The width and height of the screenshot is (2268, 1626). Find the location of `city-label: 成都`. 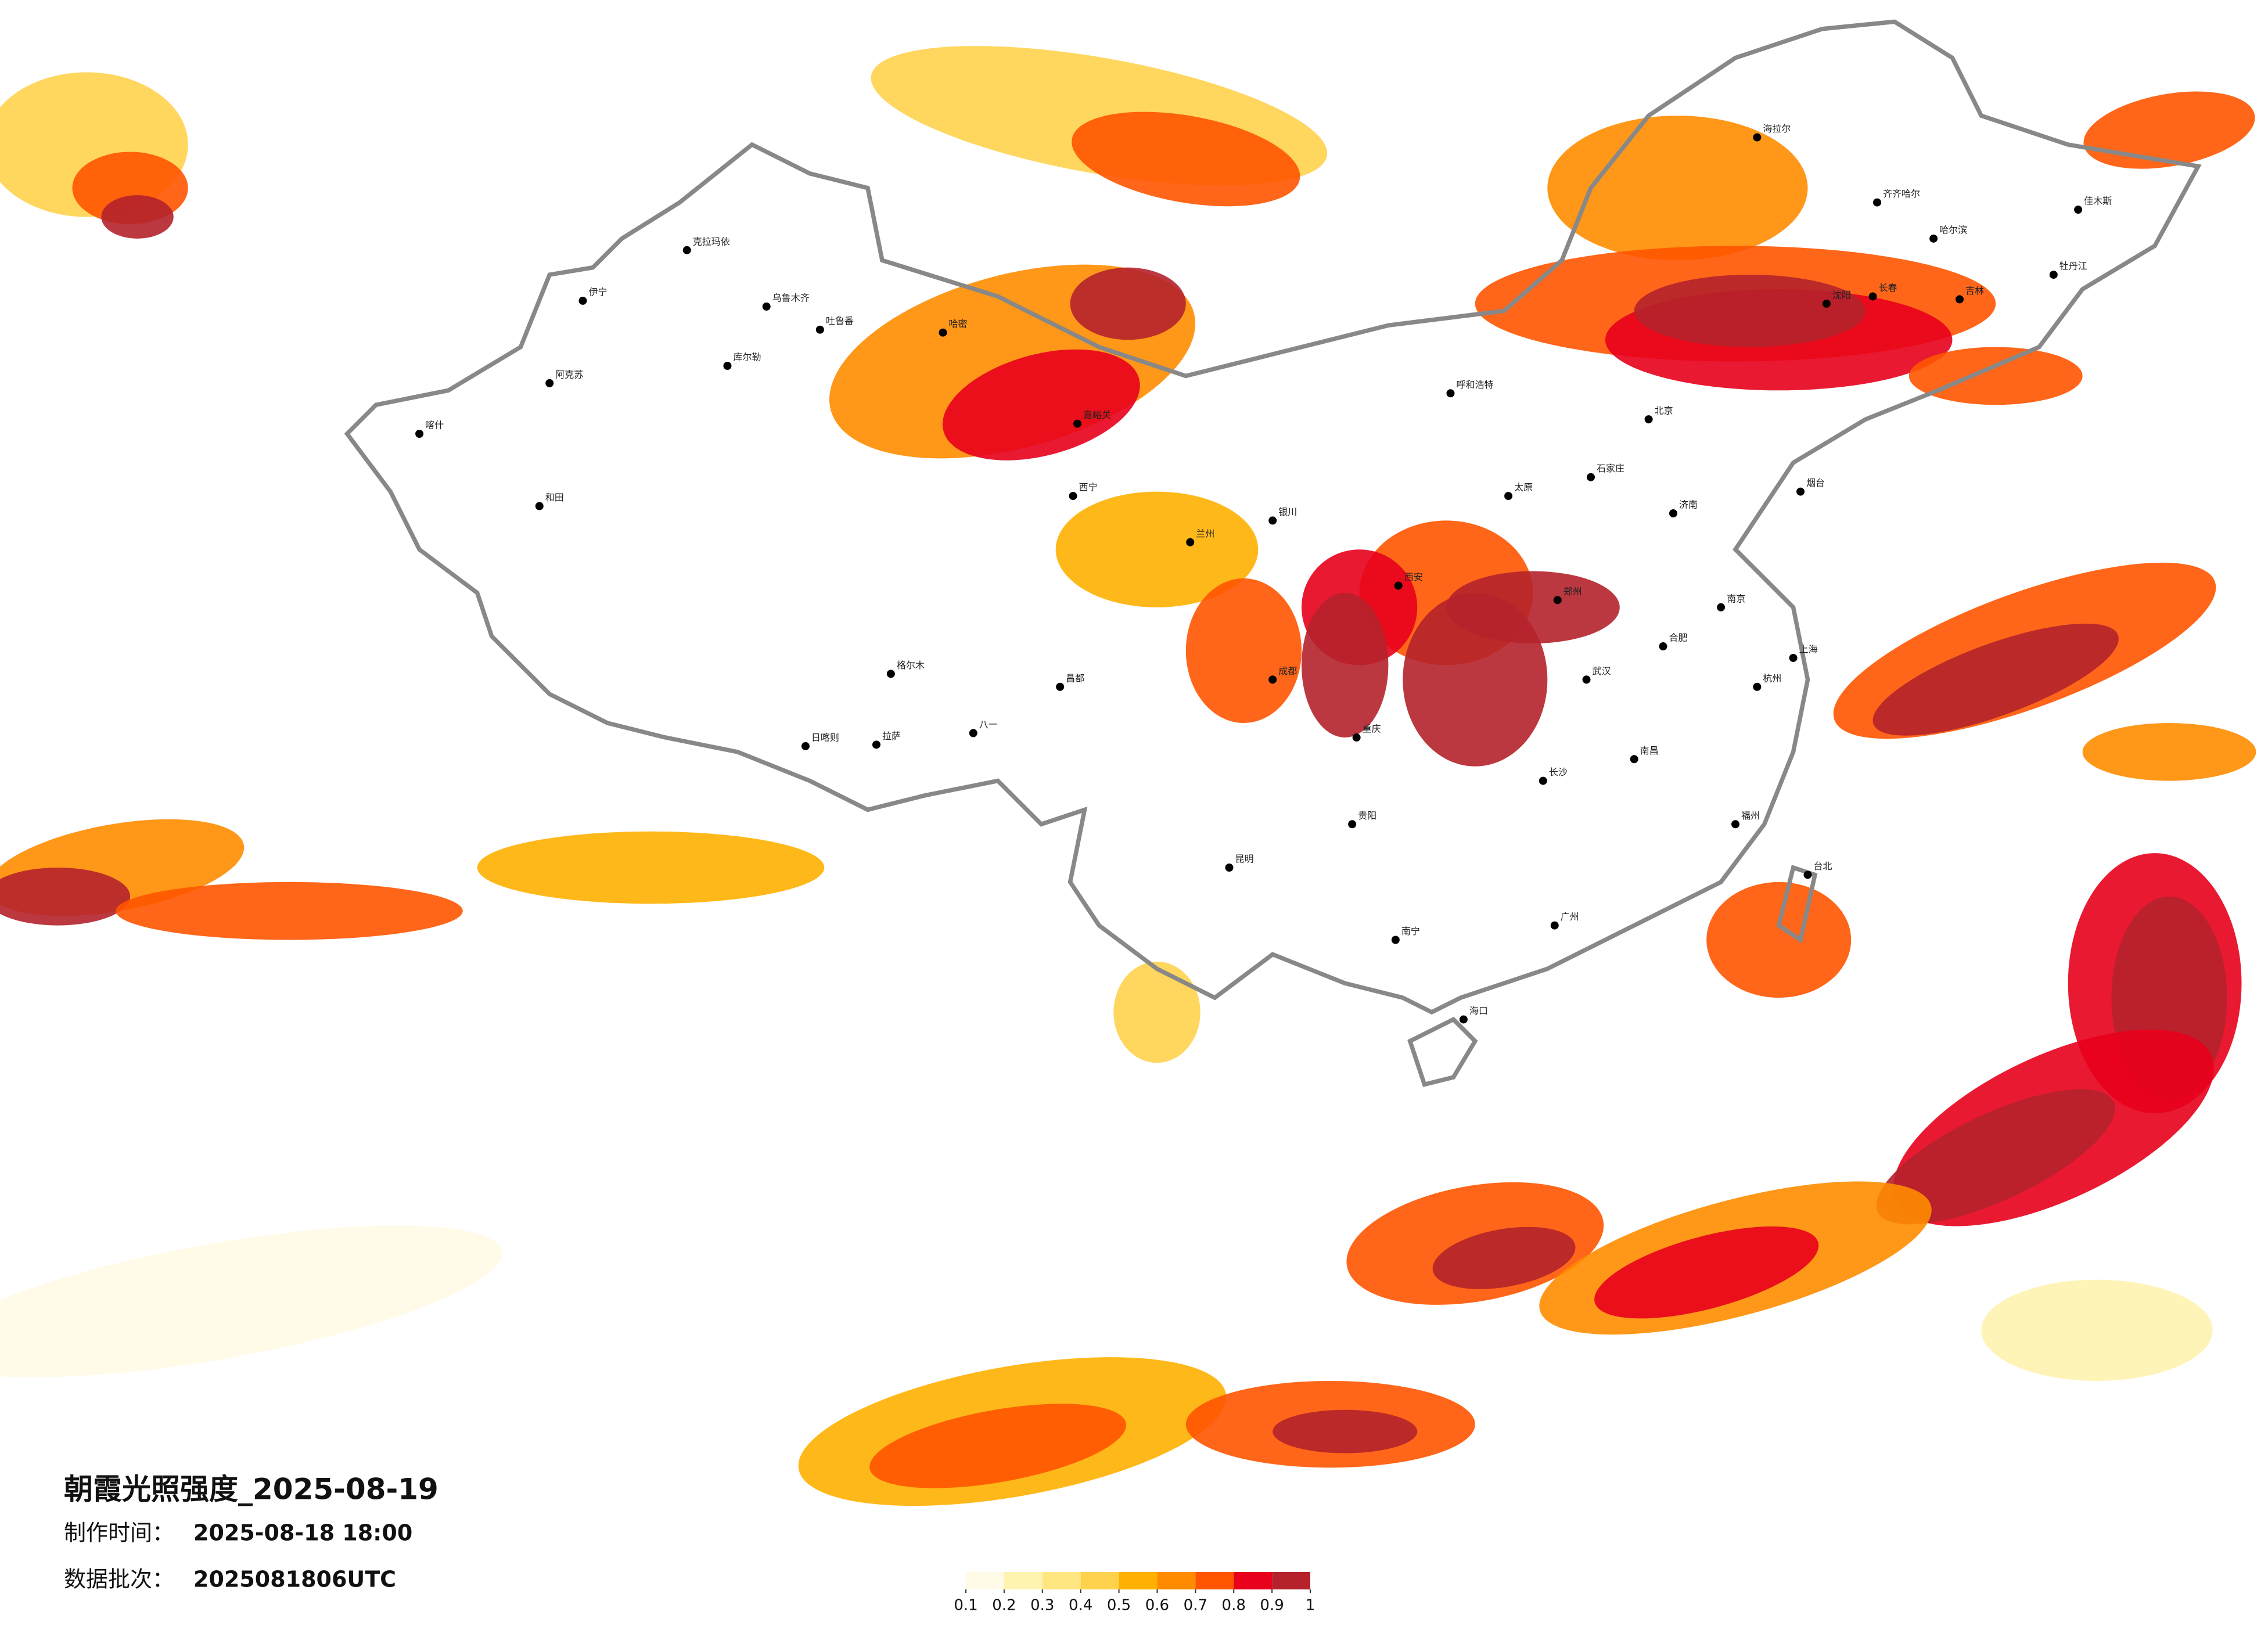

city-label: 成都 is located at coordinates (1287, 671).